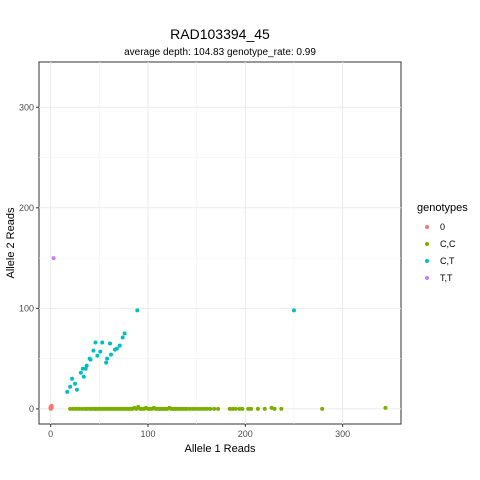  What do you see at coordinates (26, 208) in the screenshot?
I see `y-tick-label: 200` at bounding box center [26, 208].